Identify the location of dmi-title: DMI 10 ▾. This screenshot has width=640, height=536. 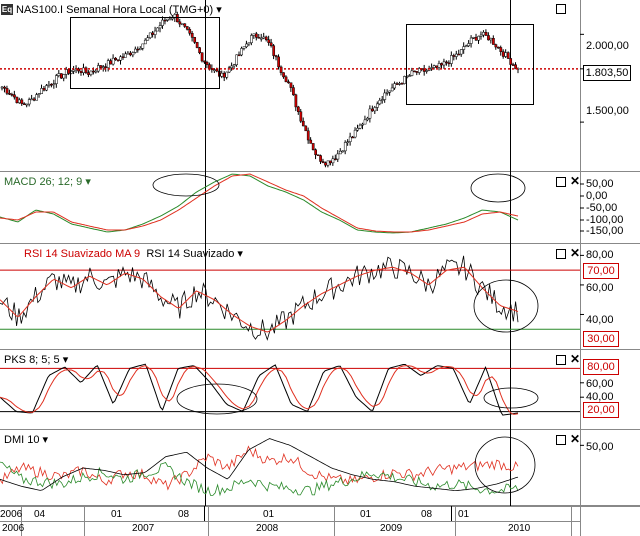
(26, 439).